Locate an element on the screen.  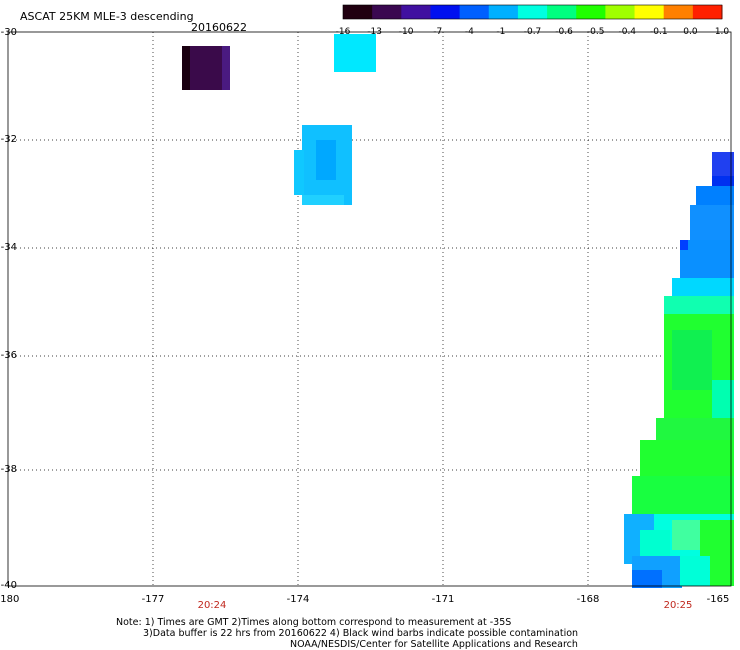
colorbar-tick-label: -7 is located at coordinates (438, 32).